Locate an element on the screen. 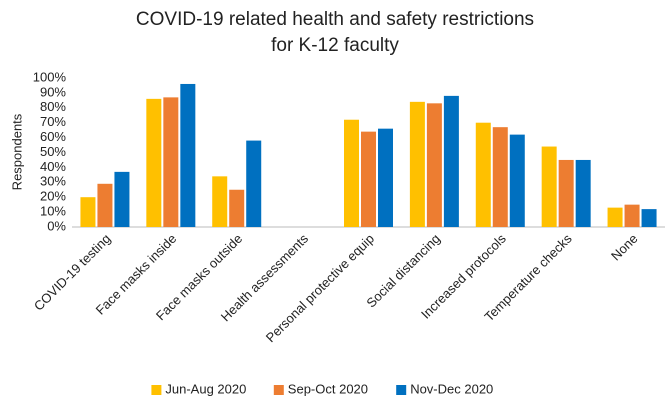 The image size is (670, 402). y-tick-label: 40% is located at coordinates (53, 166).